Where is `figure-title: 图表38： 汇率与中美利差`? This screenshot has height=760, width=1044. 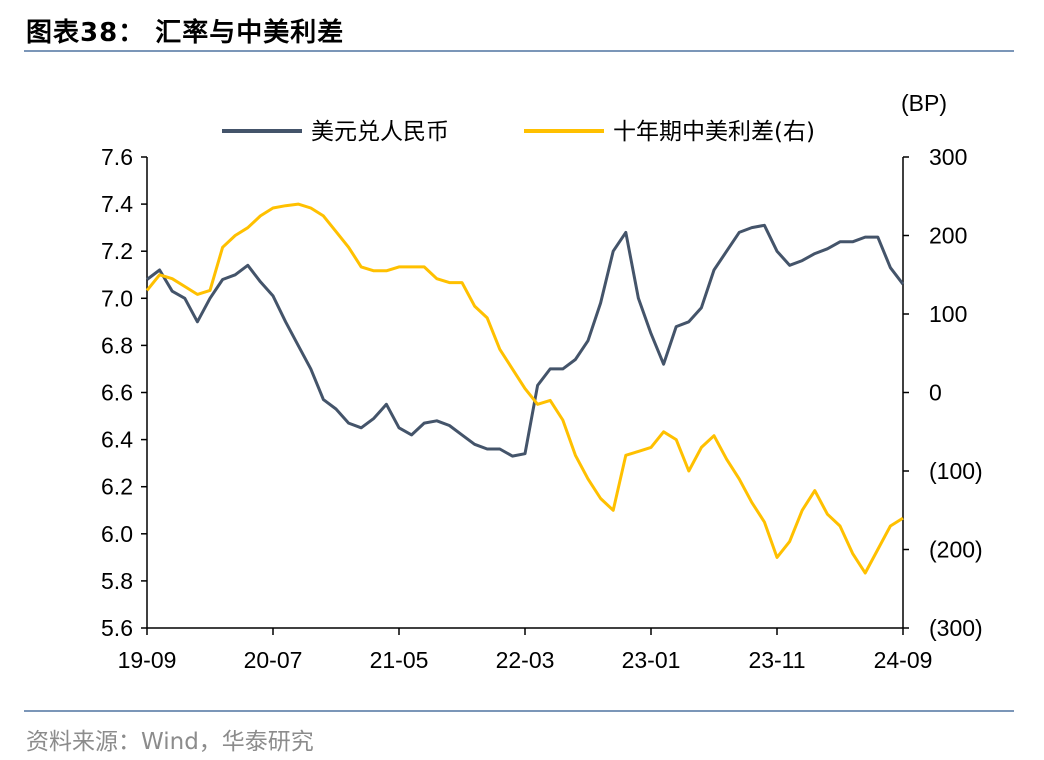 figure-title: 图表38： 汇率与中美利差 is located at coordinates (185, 33).